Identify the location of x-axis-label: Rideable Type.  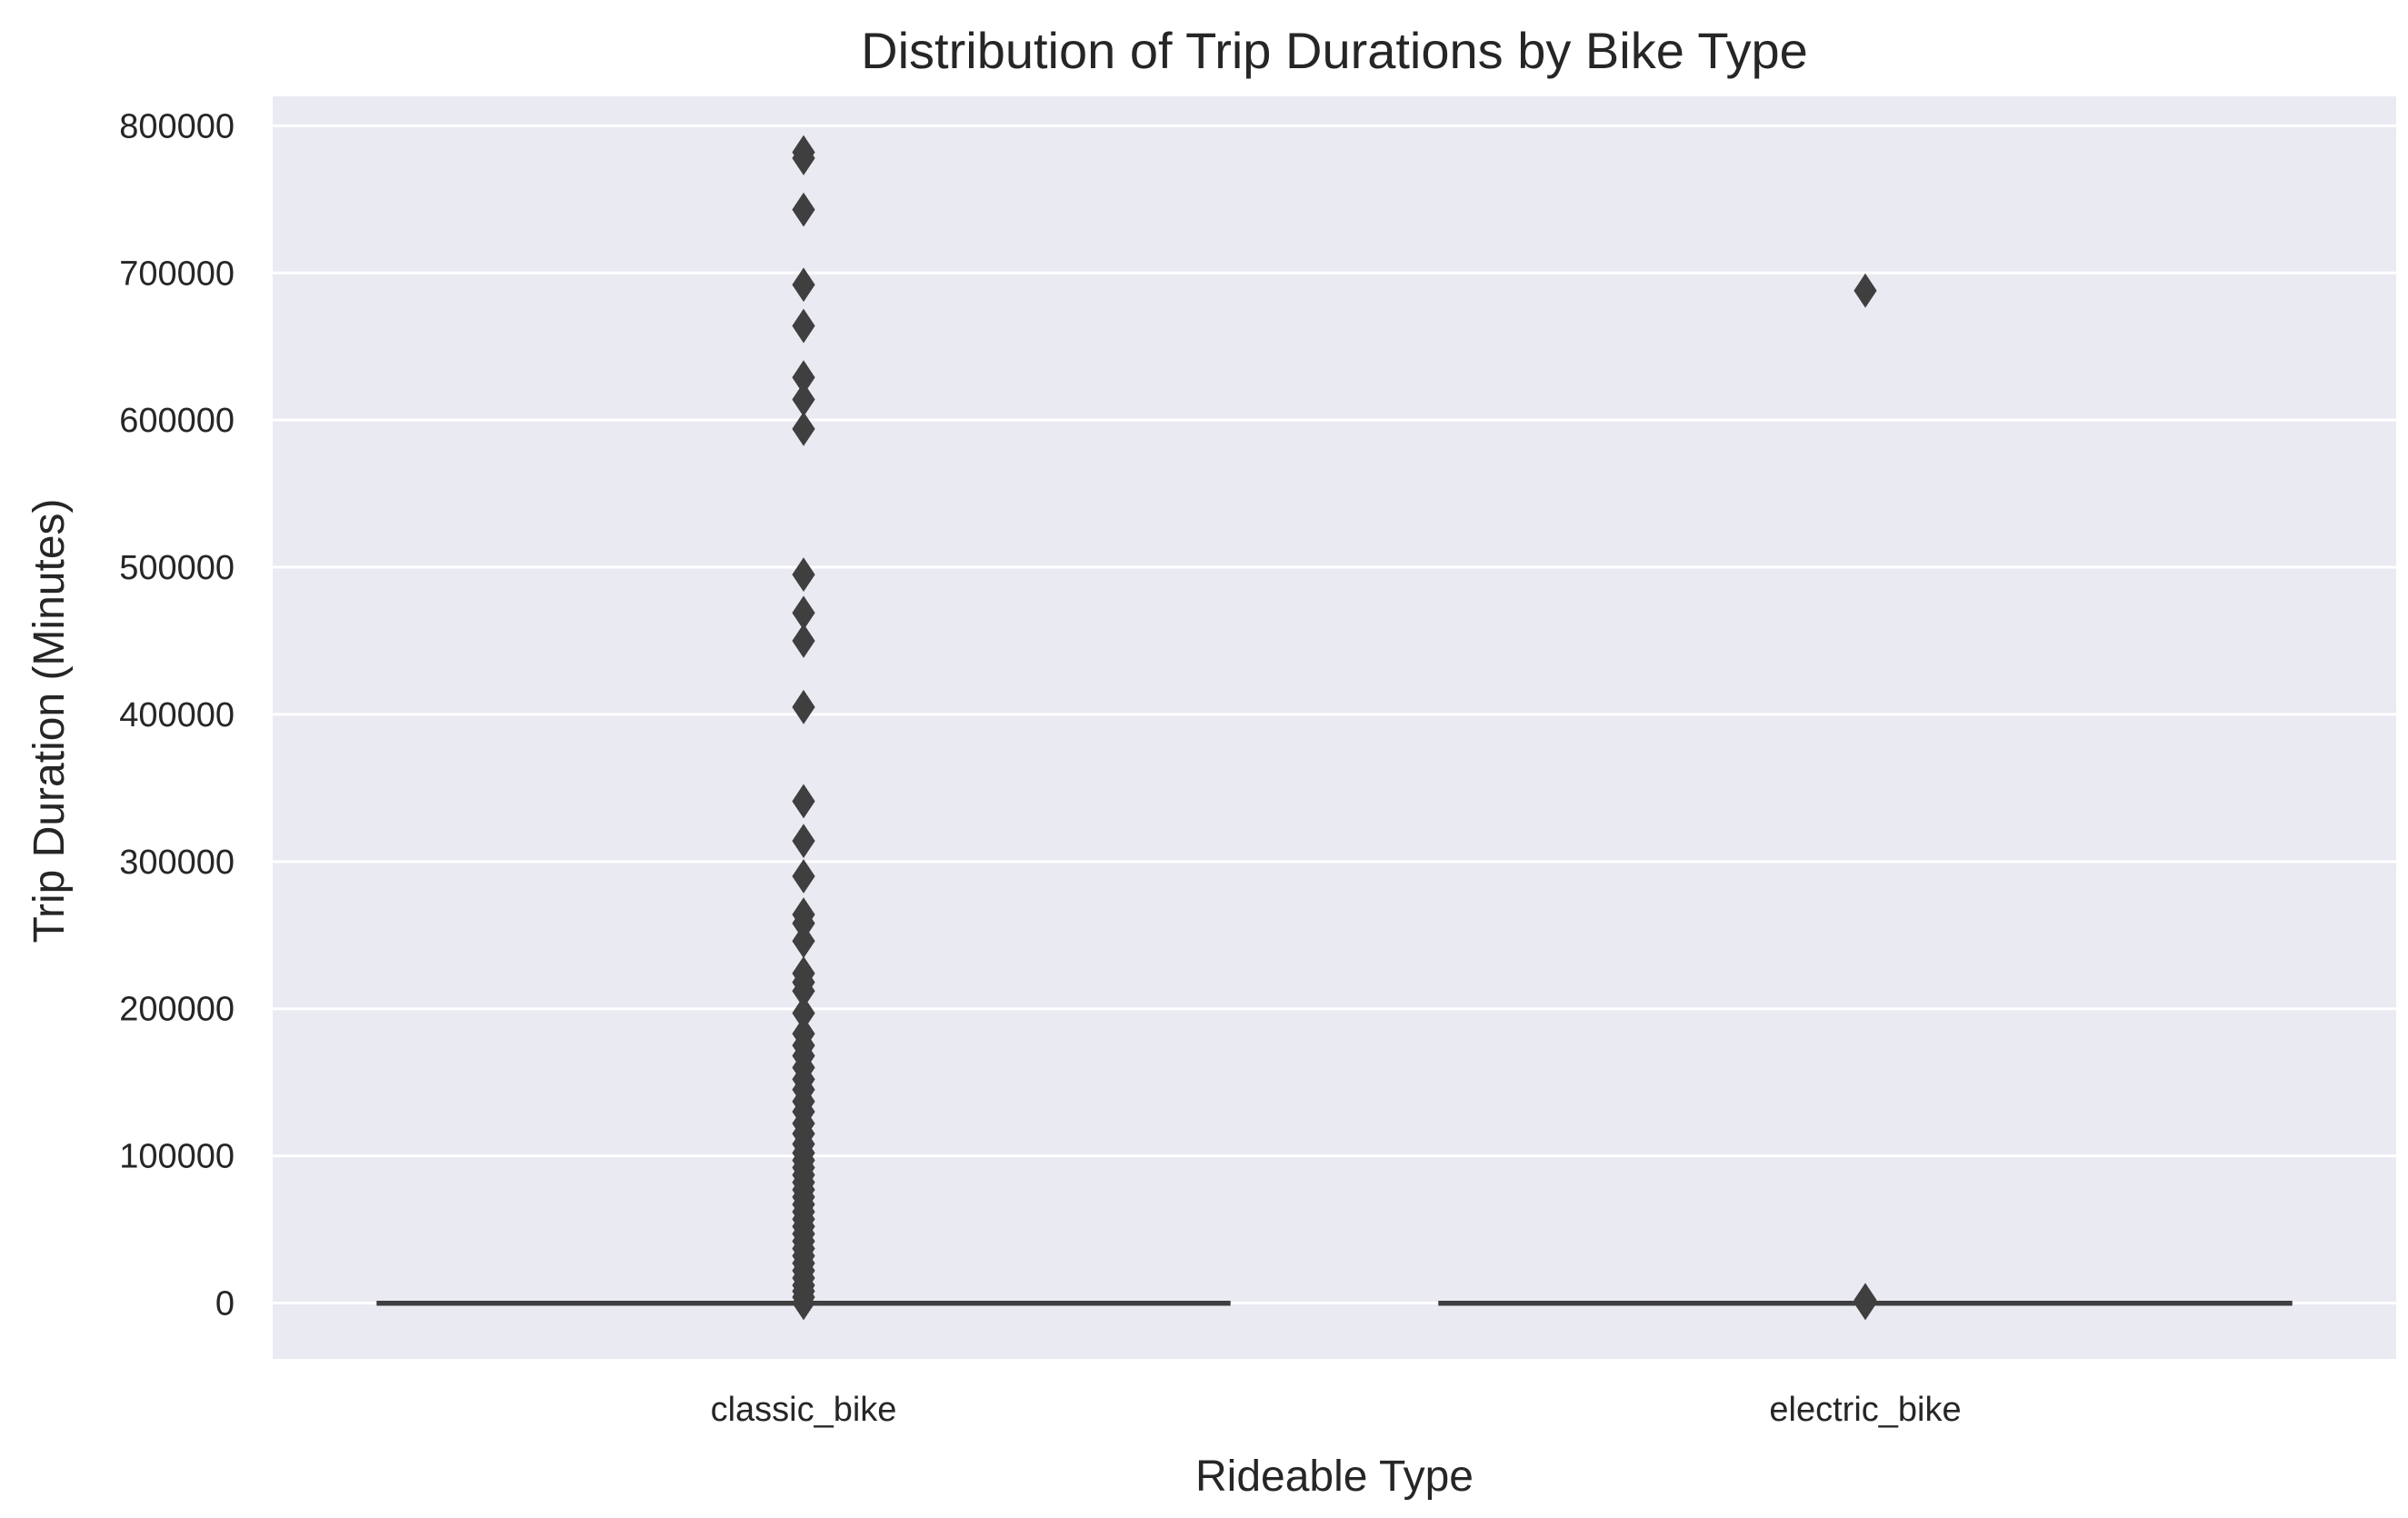
(1334, 1477).